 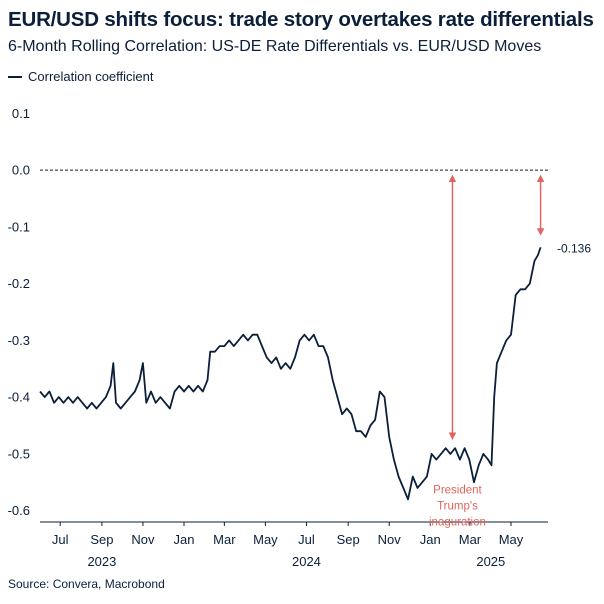 What do you see at coordinates (19, 226) in the screenshot?
I see `y-tick-label: -0.1` at bounding box center [19, 226].